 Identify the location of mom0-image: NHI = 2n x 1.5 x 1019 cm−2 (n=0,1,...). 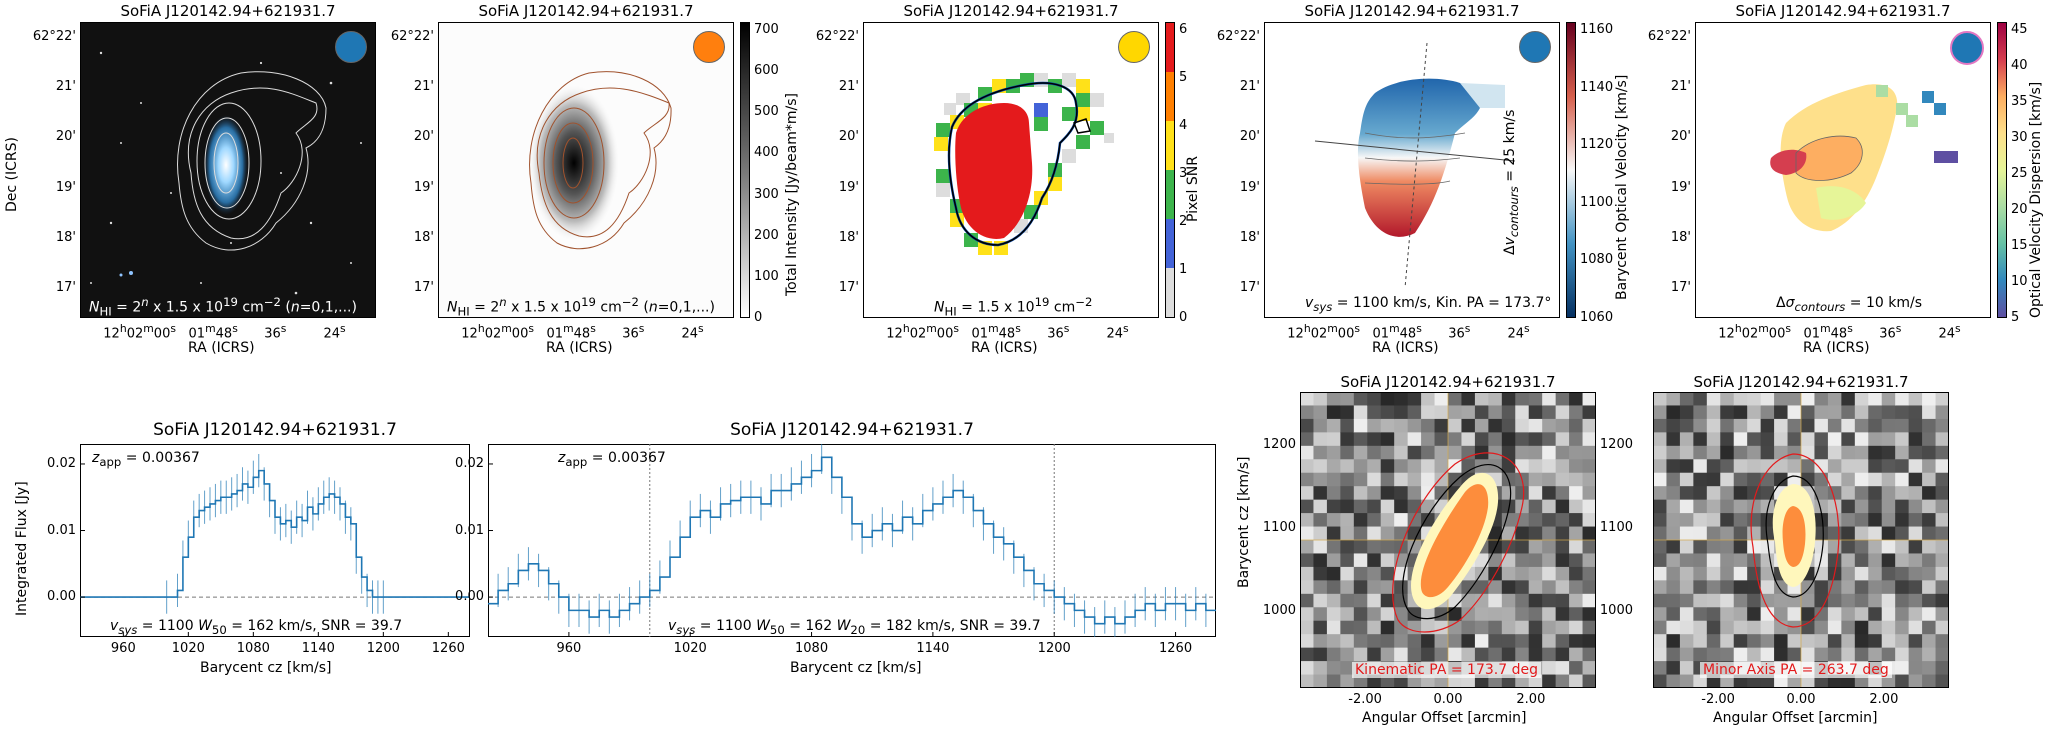
(586, 170).